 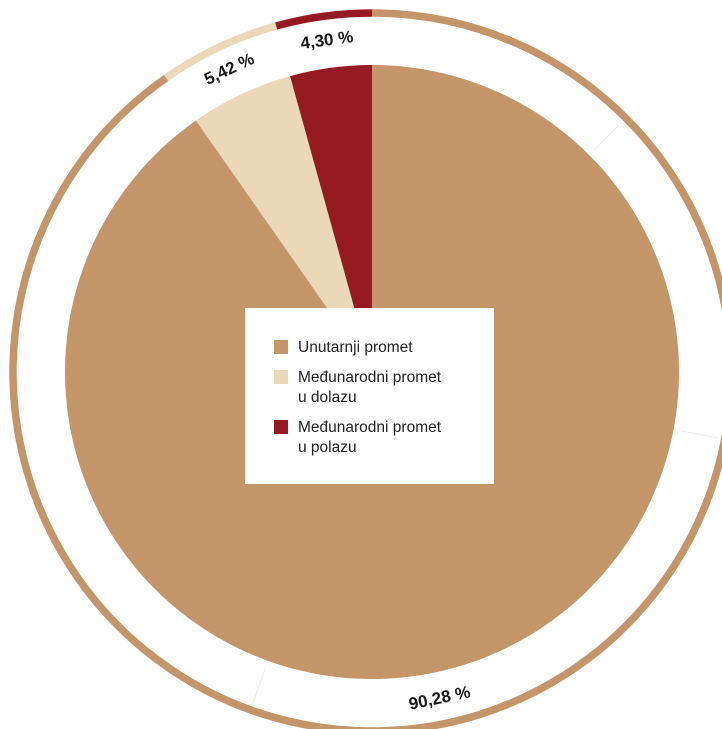 I want to click on data-label: 4,30 %, so click(x=326, y=40).